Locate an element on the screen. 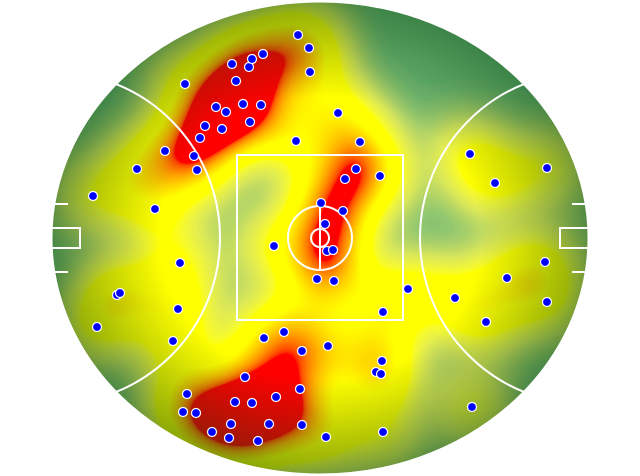 Image resolution: width=640 pixels, height=476 pixels. right-goal-square is located at coordinates (573, 238).